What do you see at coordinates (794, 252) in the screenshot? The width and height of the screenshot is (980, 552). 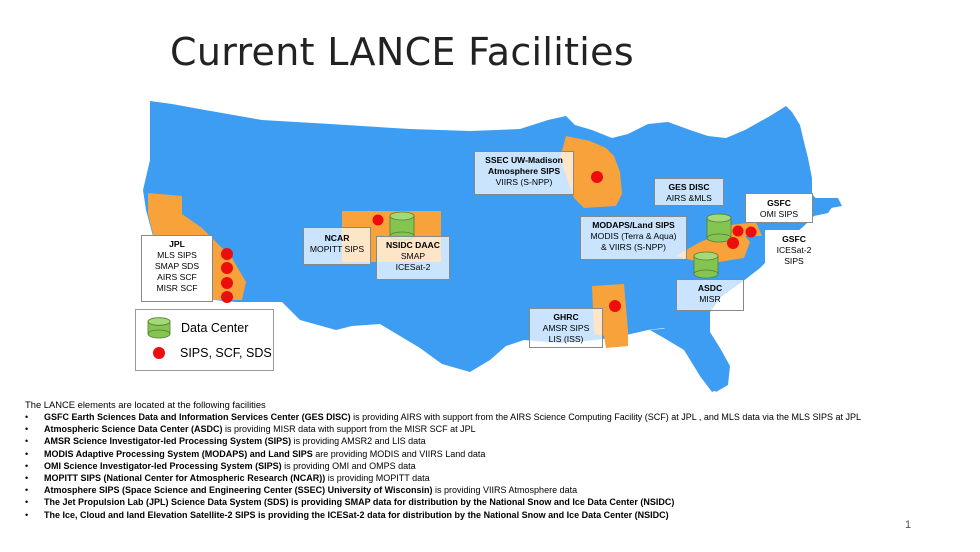 I see `label-gsfc-icesat: GSFC ICESat-2 SIPS` at bounding box center [794, 252].